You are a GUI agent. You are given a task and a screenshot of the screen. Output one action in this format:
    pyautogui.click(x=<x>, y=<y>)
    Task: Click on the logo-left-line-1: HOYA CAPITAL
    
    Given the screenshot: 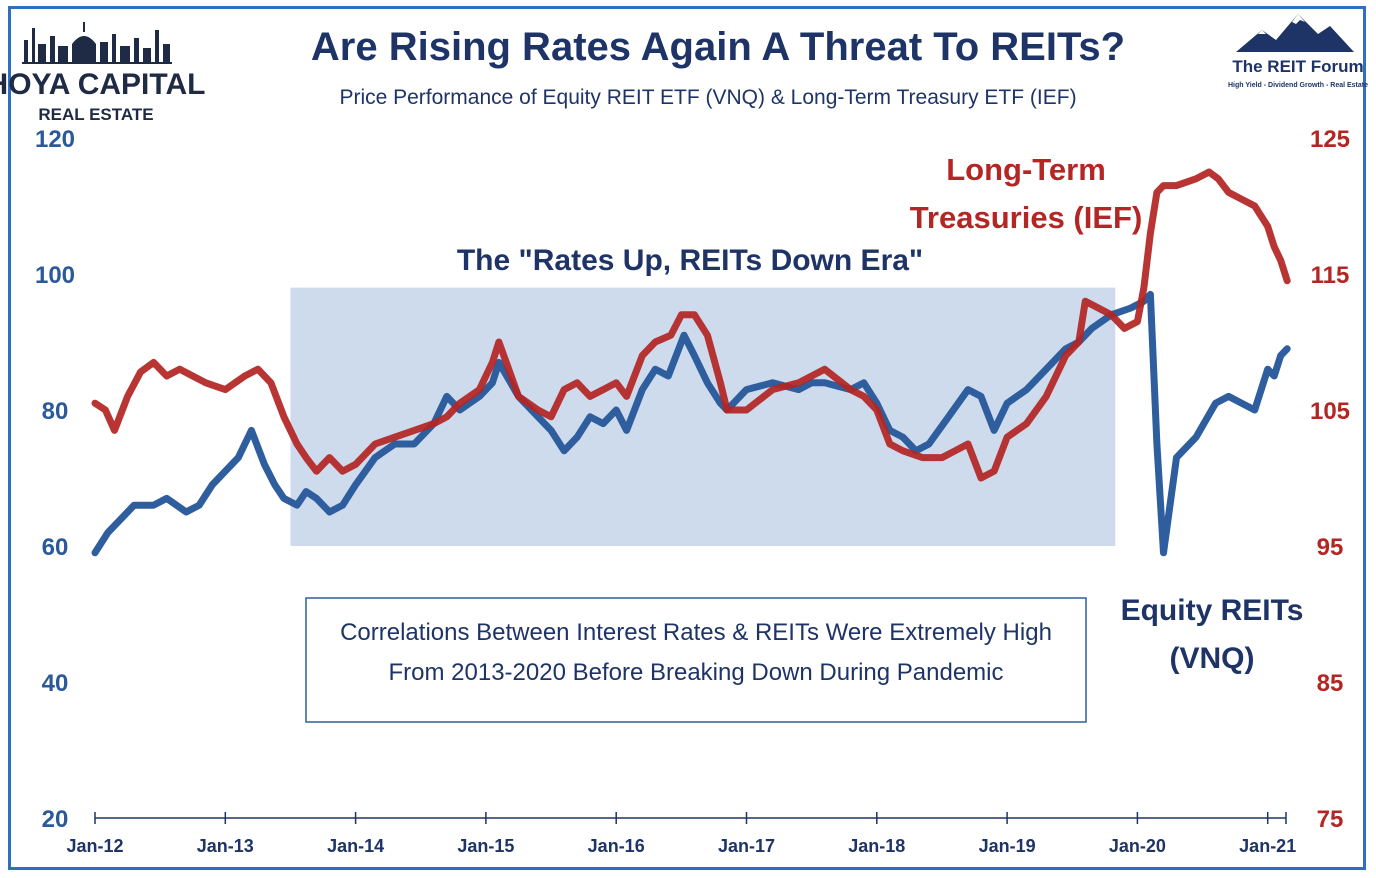 What is the action you would take?
    pyautogui.click(x=102, y=84)
    